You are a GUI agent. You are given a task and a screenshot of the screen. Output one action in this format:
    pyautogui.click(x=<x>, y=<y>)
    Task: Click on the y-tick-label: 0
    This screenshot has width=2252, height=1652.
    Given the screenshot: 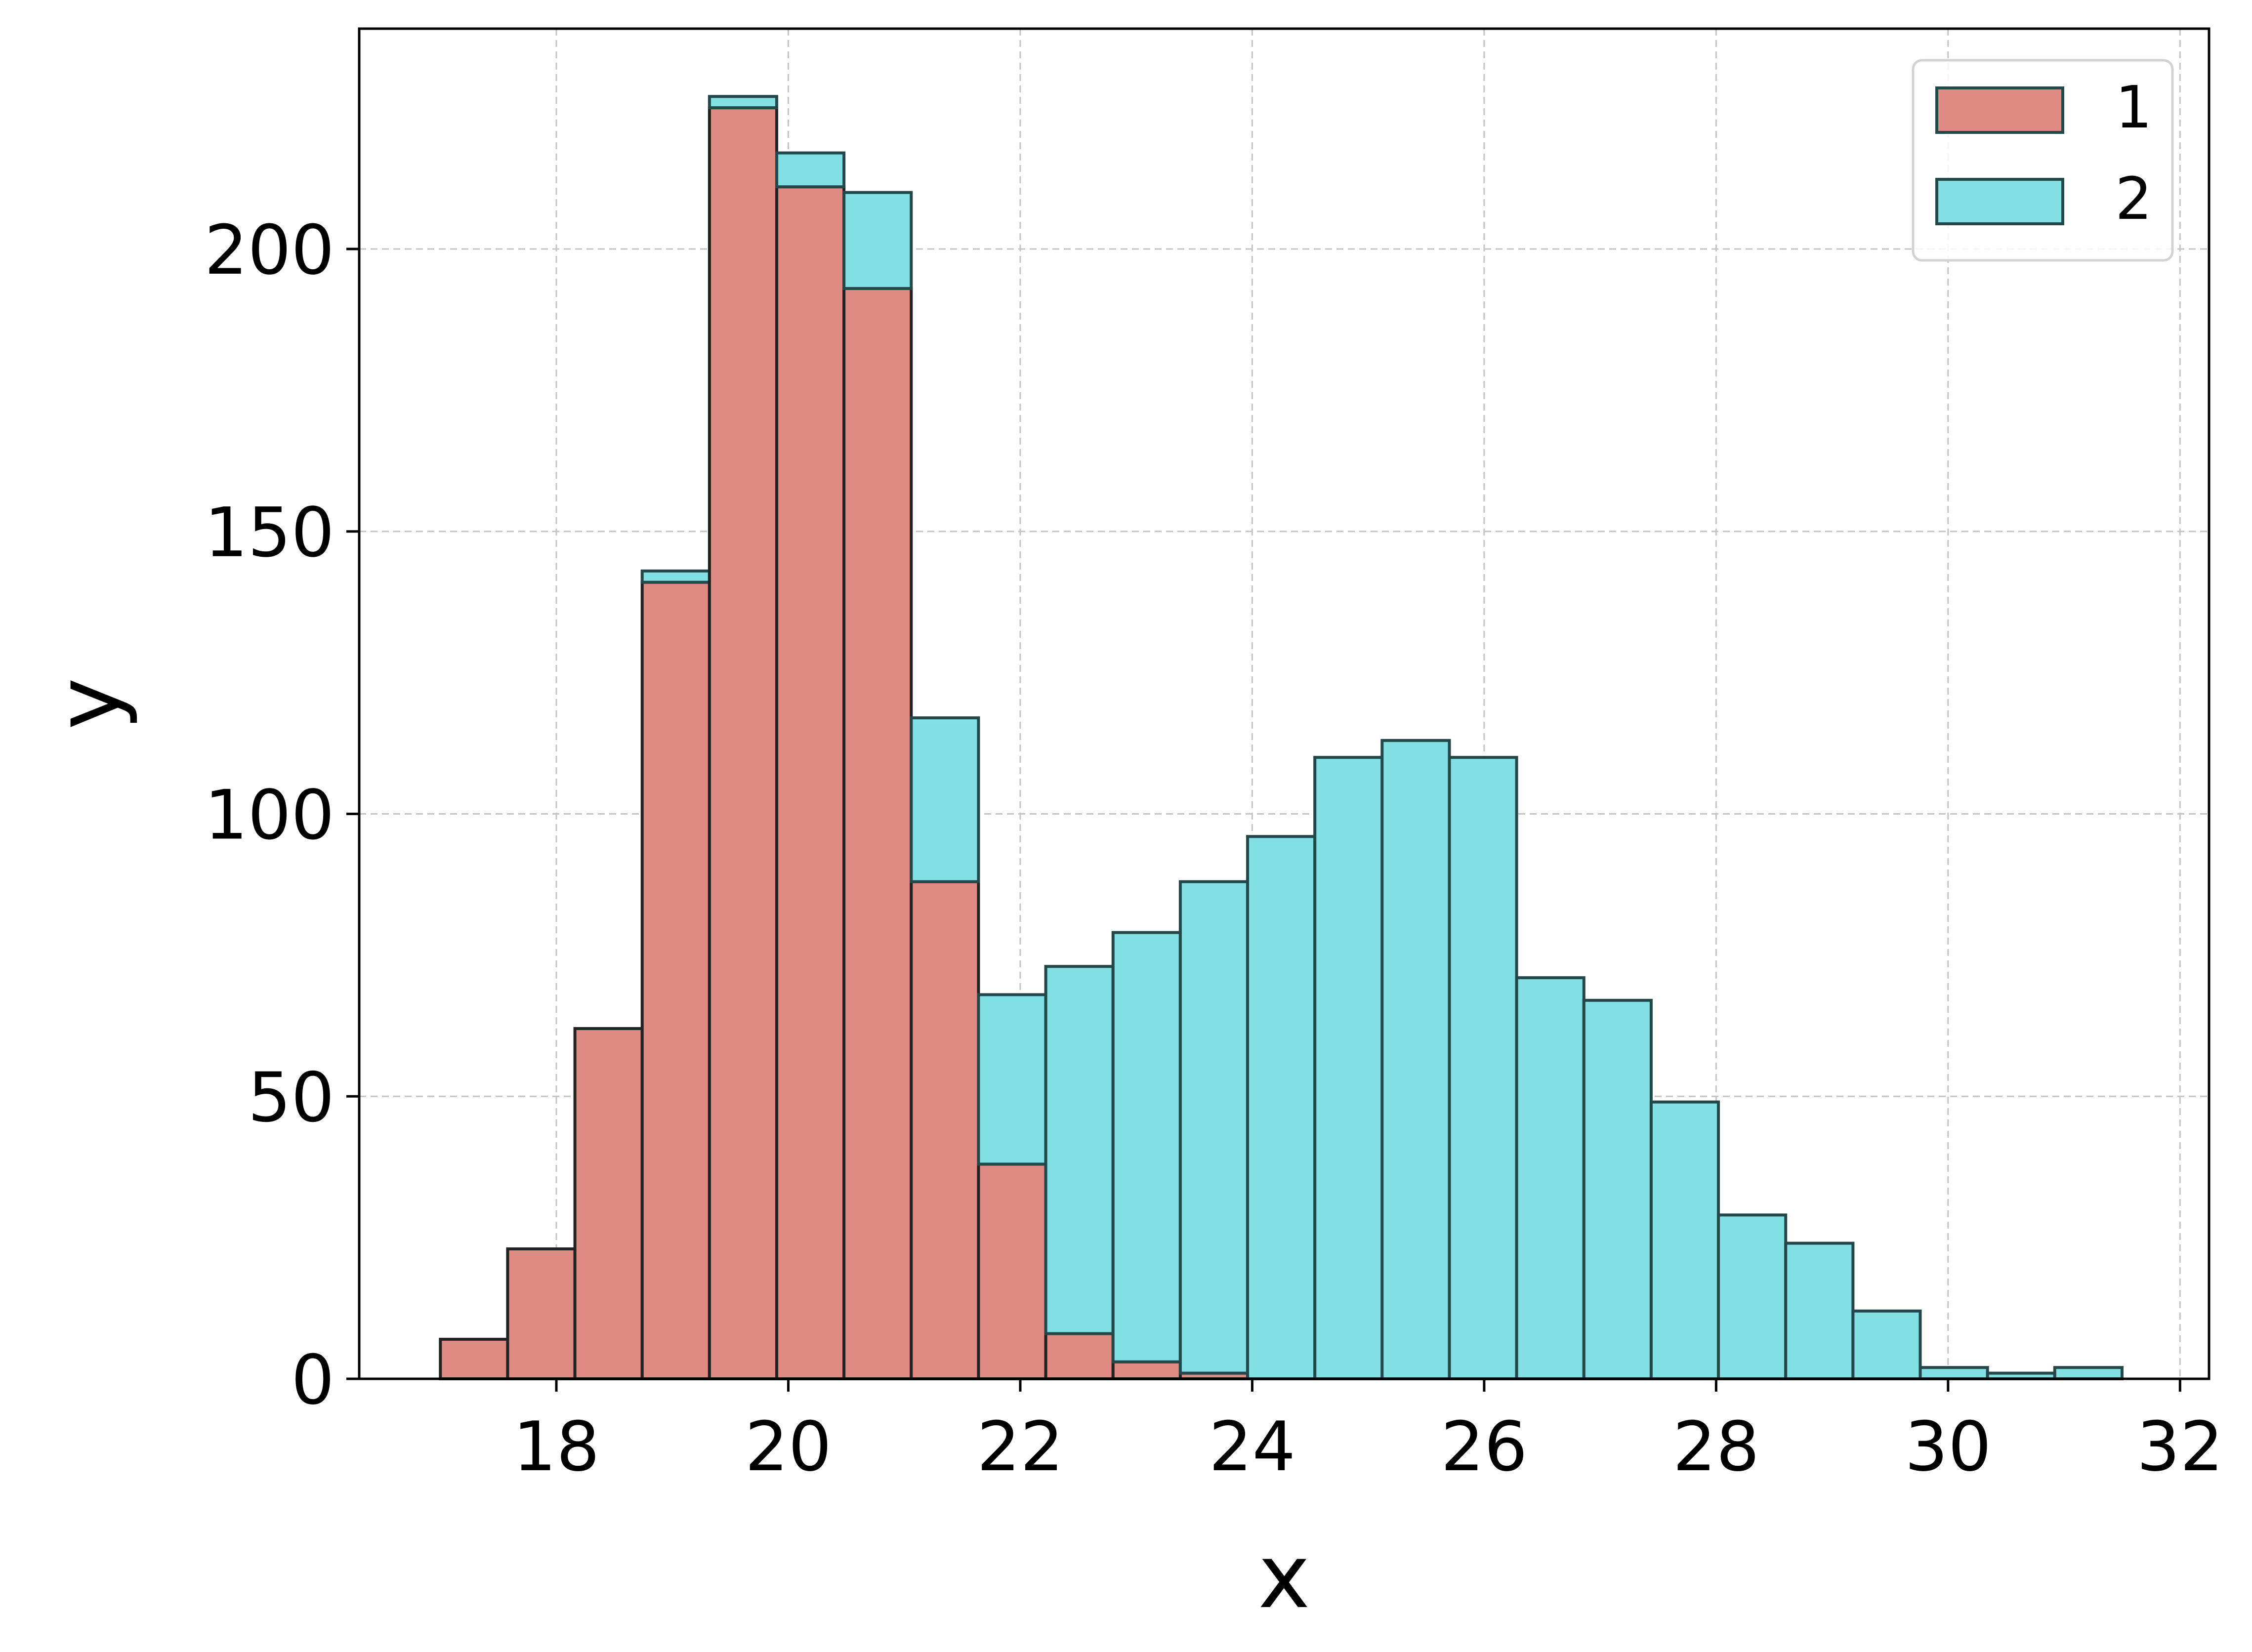 What is the action you would take?
    pyautogui.click(x=313, y=1380)
    